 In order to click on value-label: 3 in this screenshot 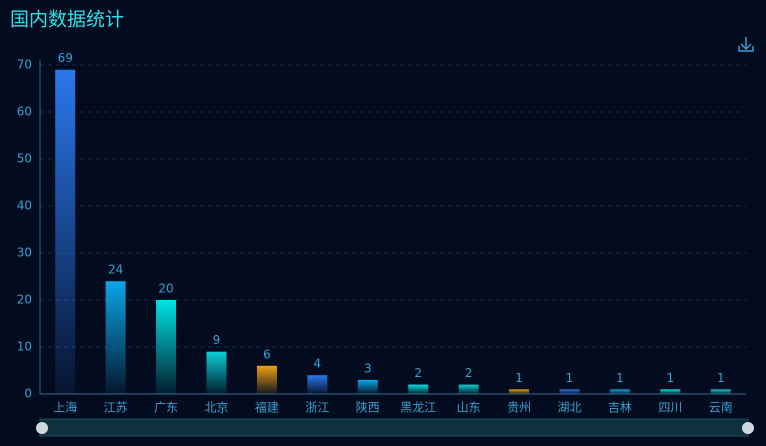, I will do `click(368, 368)`.